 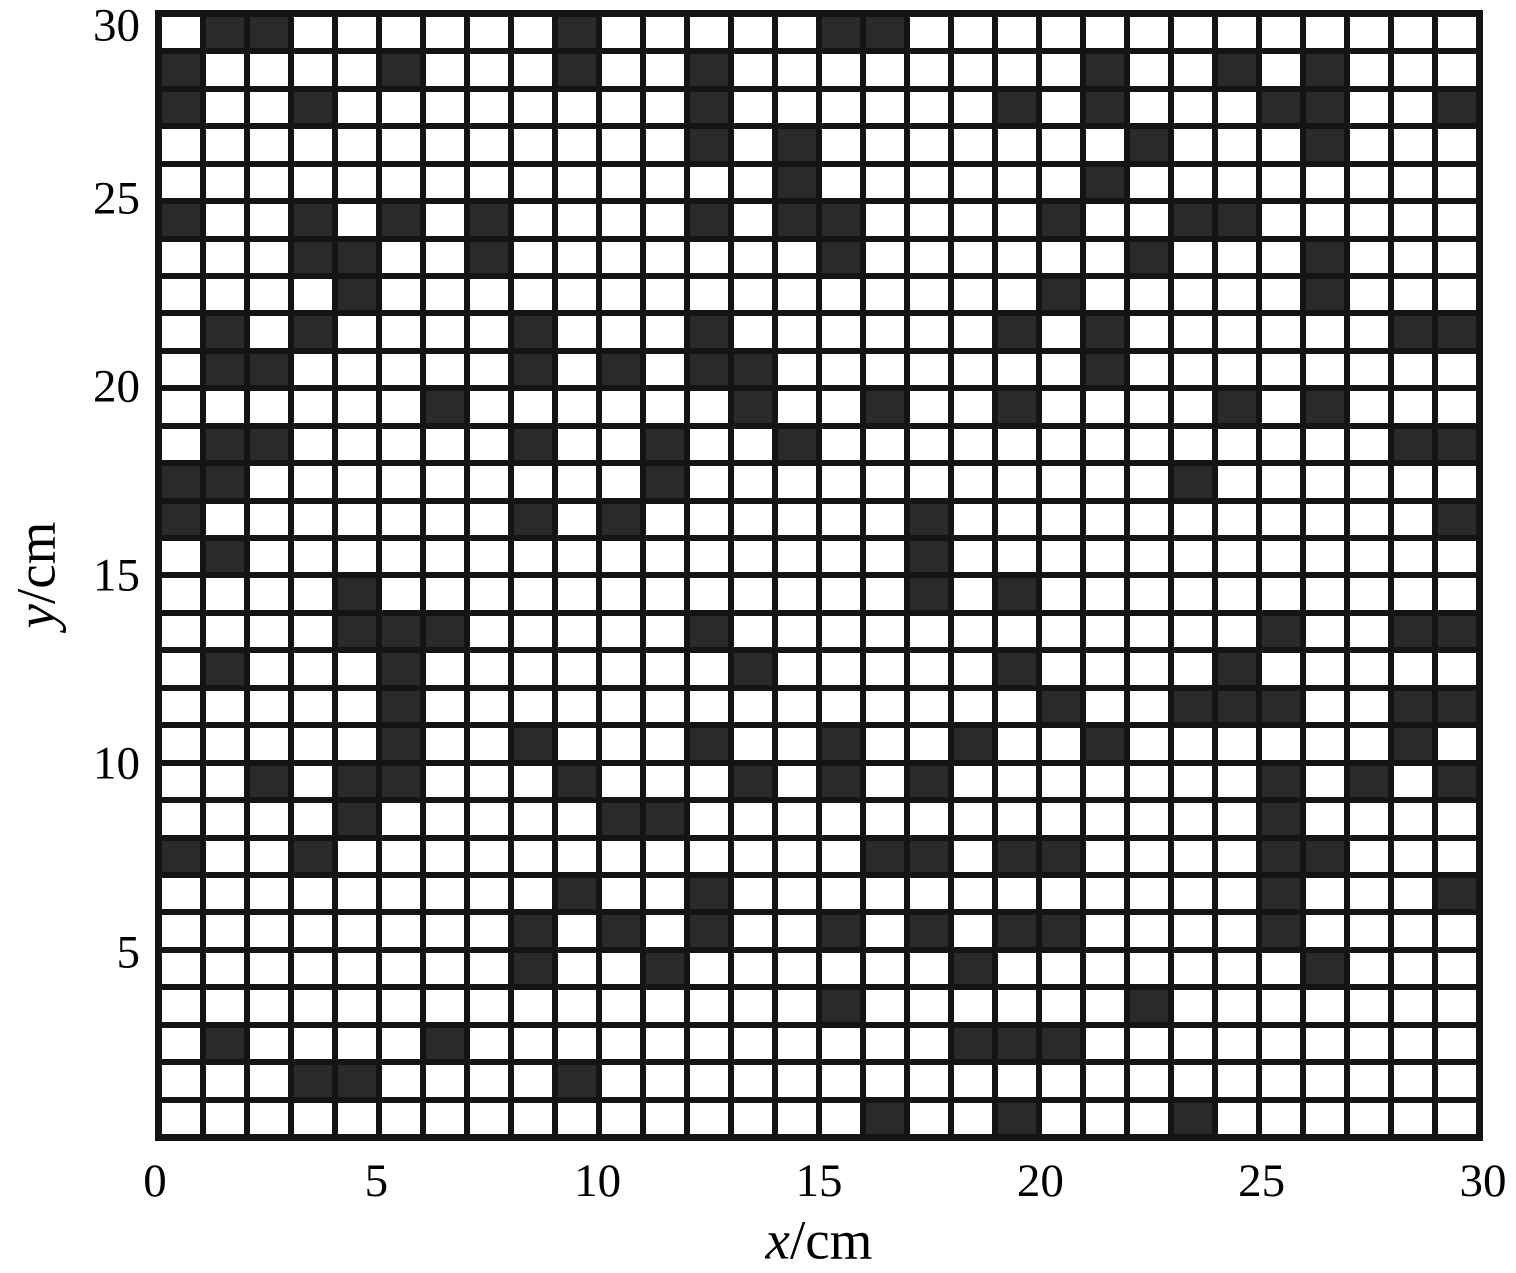 What do you see at coordinates (155, 1181) in the screenshot?
I see `x-tick-label: 0` at bounding box center [155, 1181].